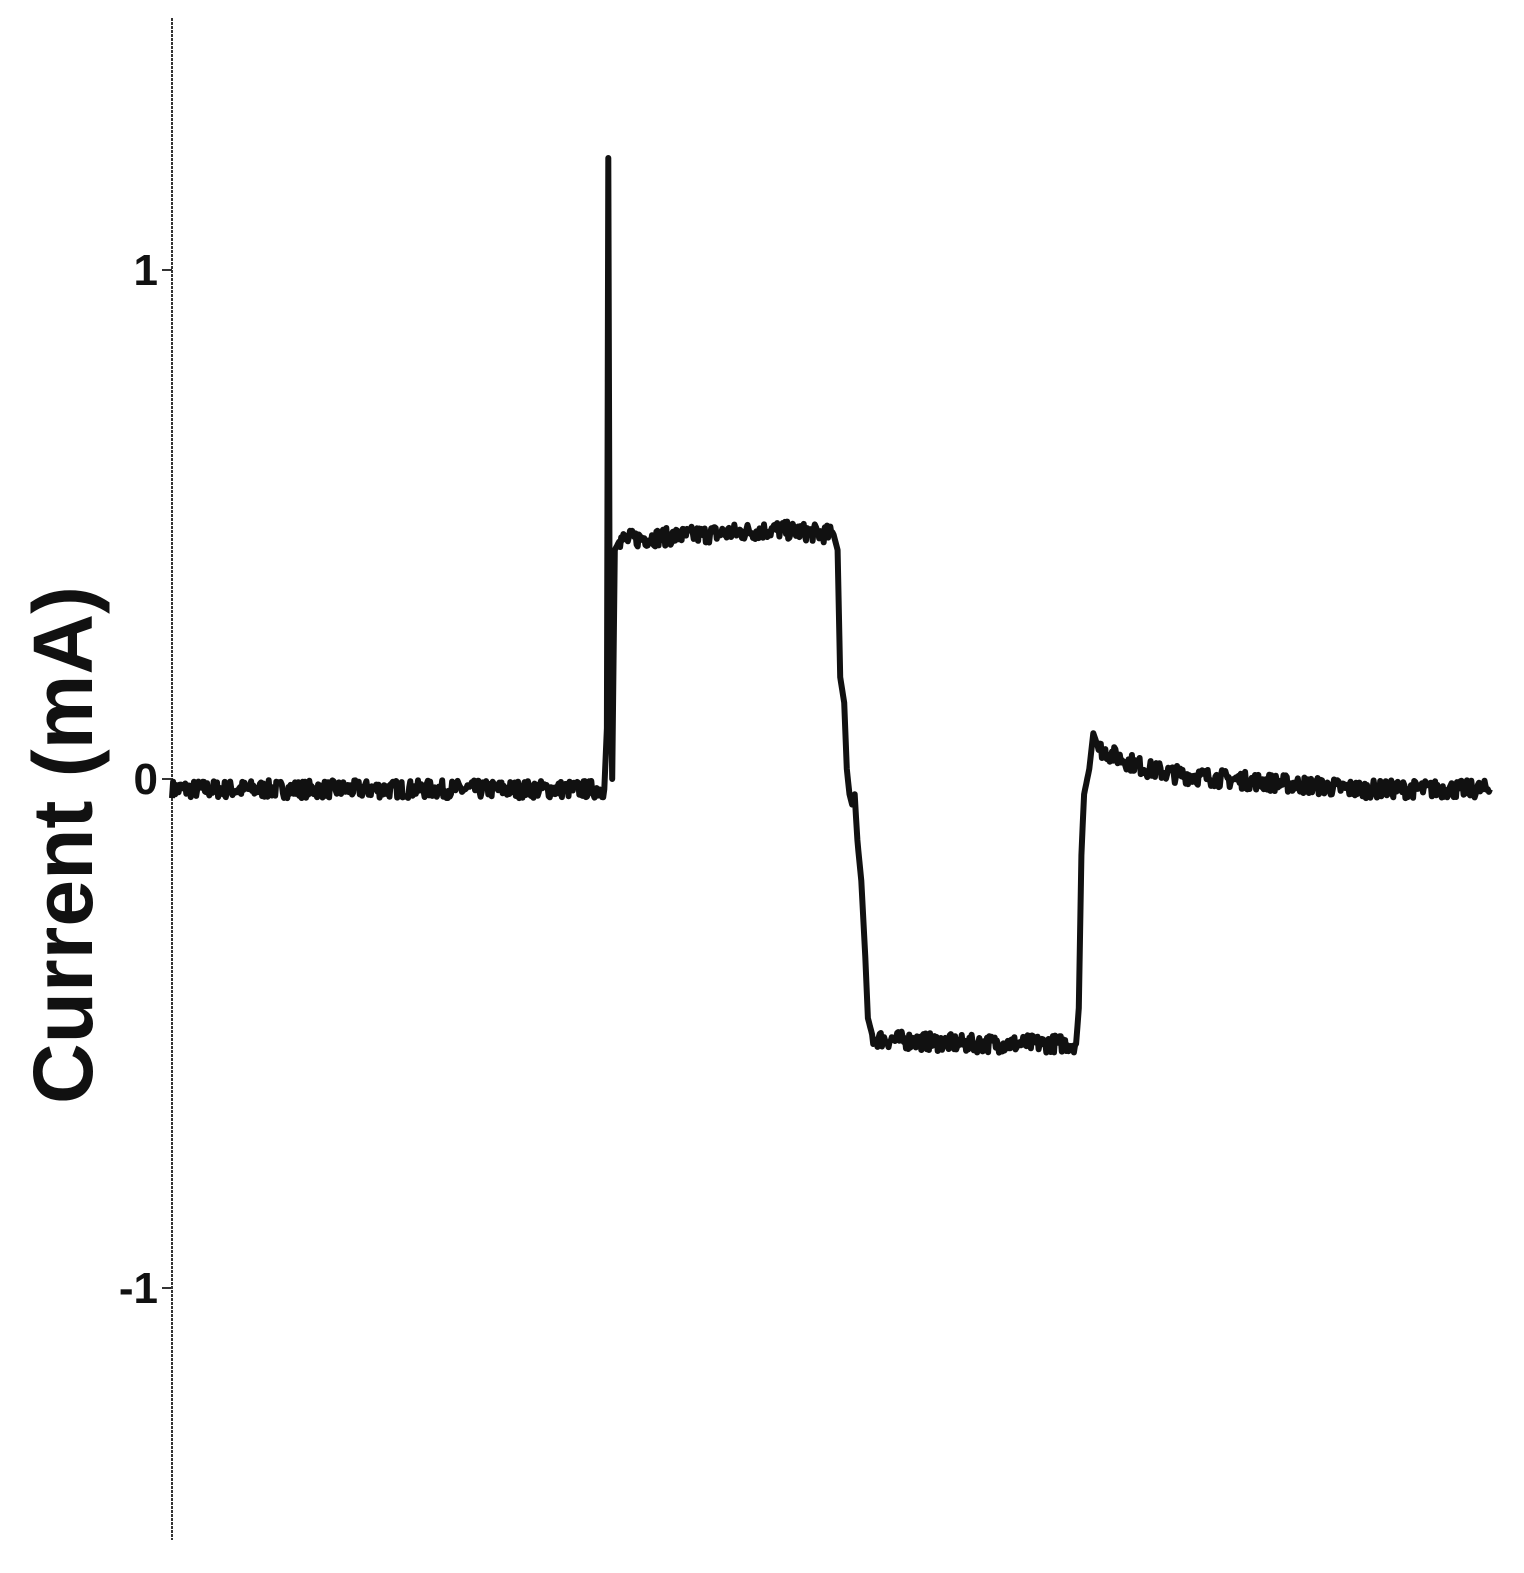 Image resolution: width=1524 pixels, height=1573 pixels. What do you see at coordinates (138, 1288) in the screenshot?
I see `y-tick-label: -1` at bounding box center [138, 1288].